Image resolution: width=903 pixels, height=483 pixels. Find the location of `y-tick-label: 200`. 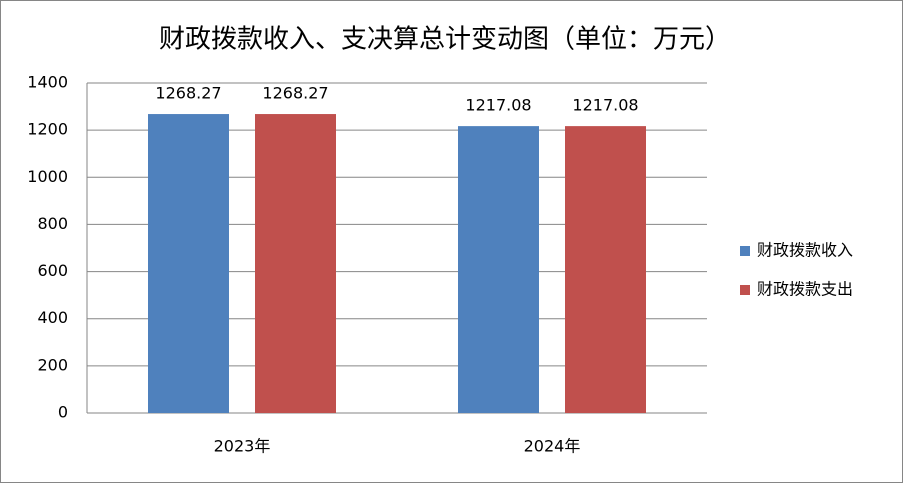

y-tick-label: 200 is located at coordinates (52, 364).